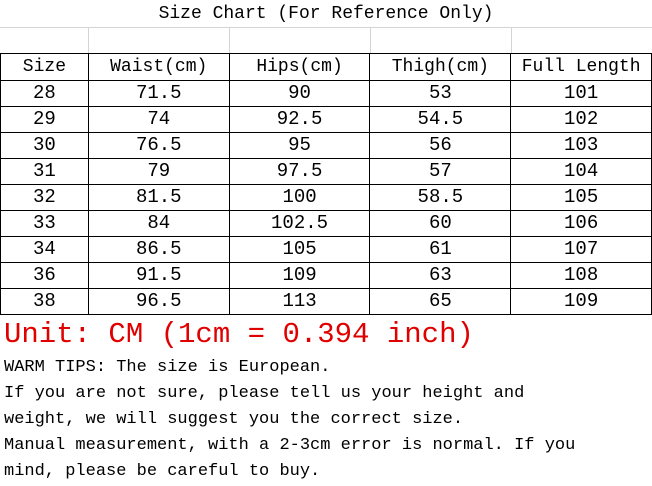 The width and height of the screenshot is (652, 486). Describe the element at coordinates (158, 93) in the screenshot. I see `table-cell: 71.5` at that location.